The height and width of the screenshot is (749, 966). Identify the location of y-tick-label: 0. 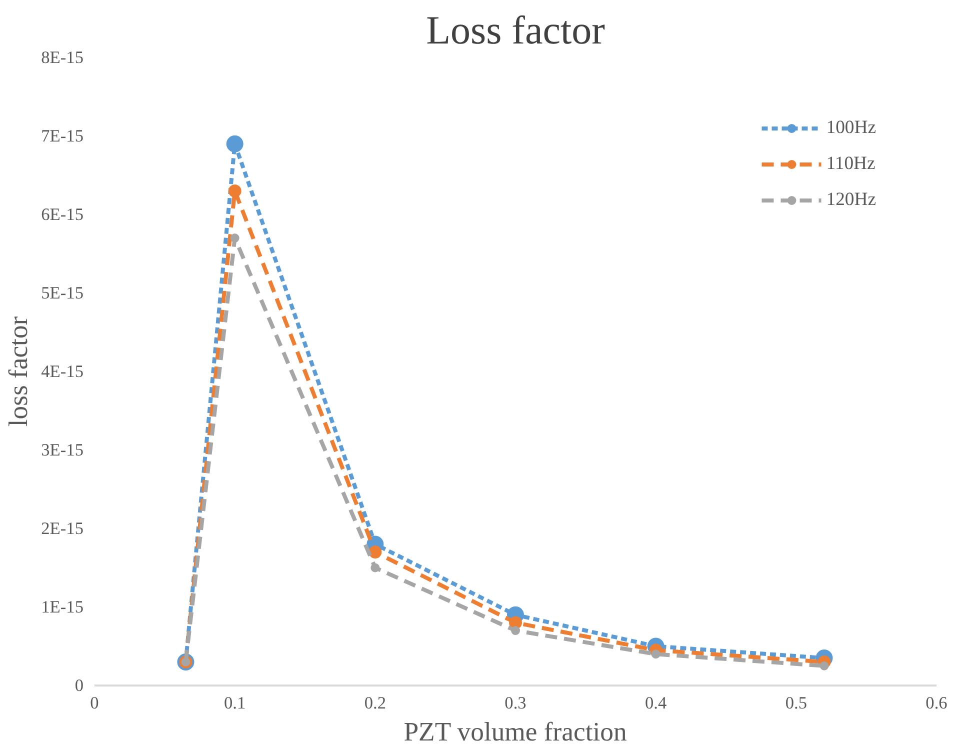
(79, 685).